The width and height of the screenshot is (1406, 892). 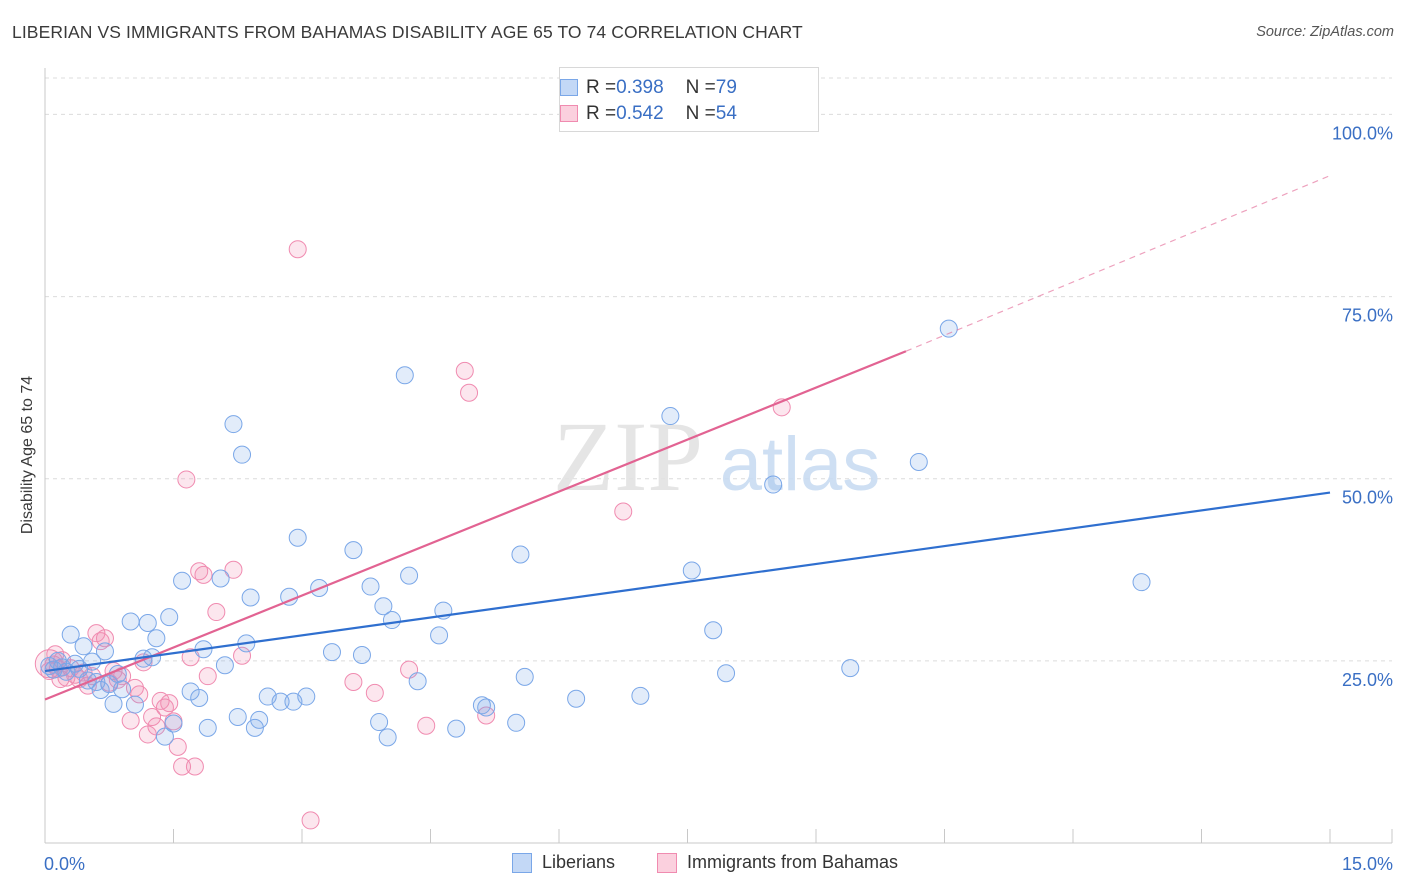 I want to click on bottom-legend-swatch-bahamas, so click(x=667, y=862).